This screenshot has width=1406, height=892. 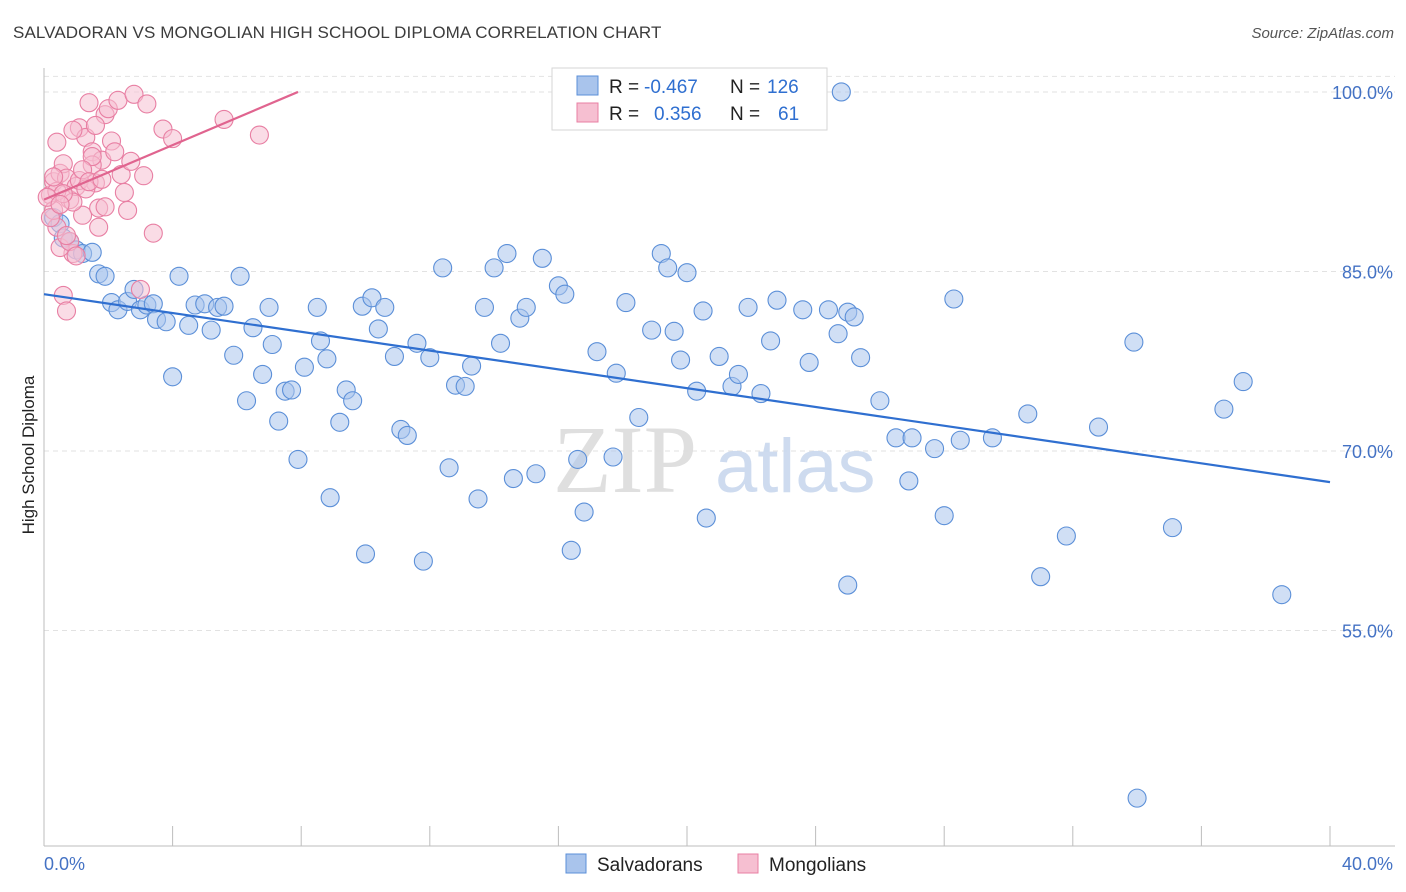 I want to click on x-tick-label-max: 40.0%, so click(x=1367, y=864).